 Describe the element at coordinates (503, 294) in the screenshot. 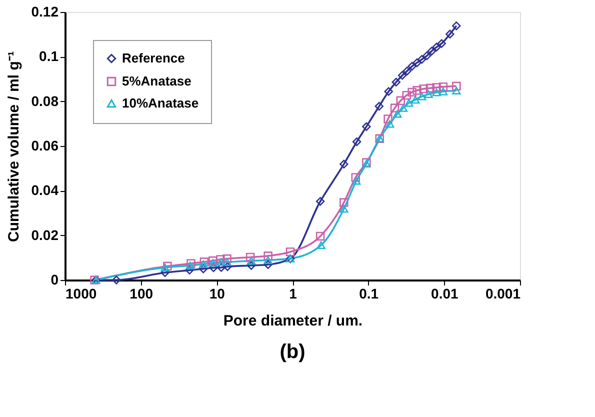

I see `x-tick-label: 0.001` at that location.